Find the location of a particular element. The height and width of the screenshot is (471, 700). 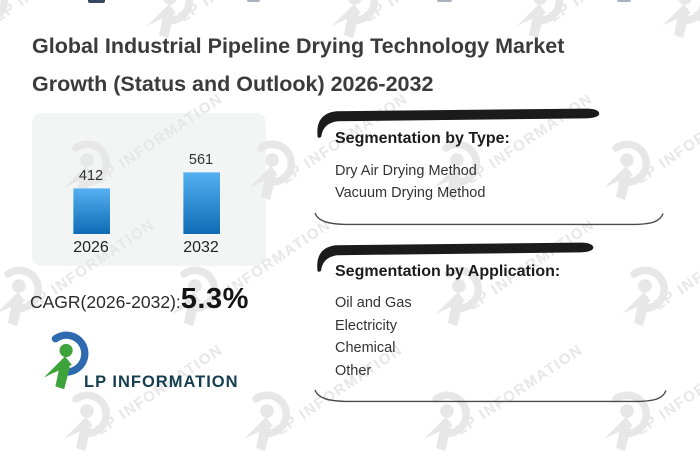

segmentation-application-item: Oil and Gas is located at coordinates (373, 303).